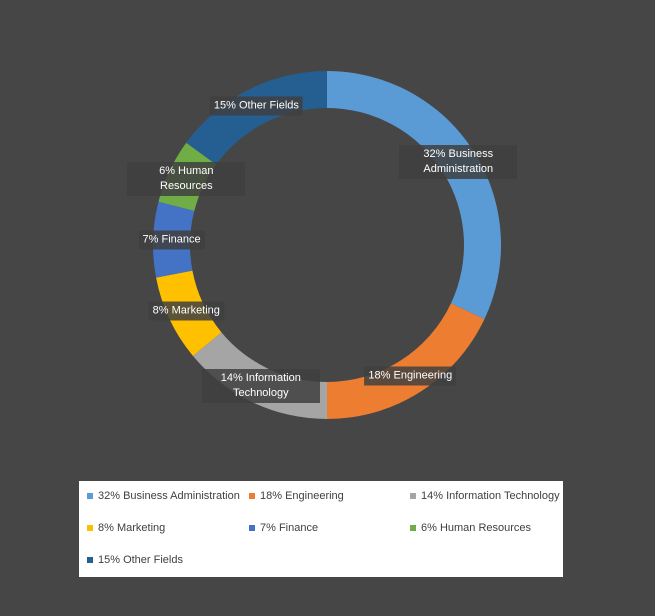  What do you see at coordinates (171, 240) in the screenshot?
I see `data-label: 7% Finance` at bounding box center [171, 240].